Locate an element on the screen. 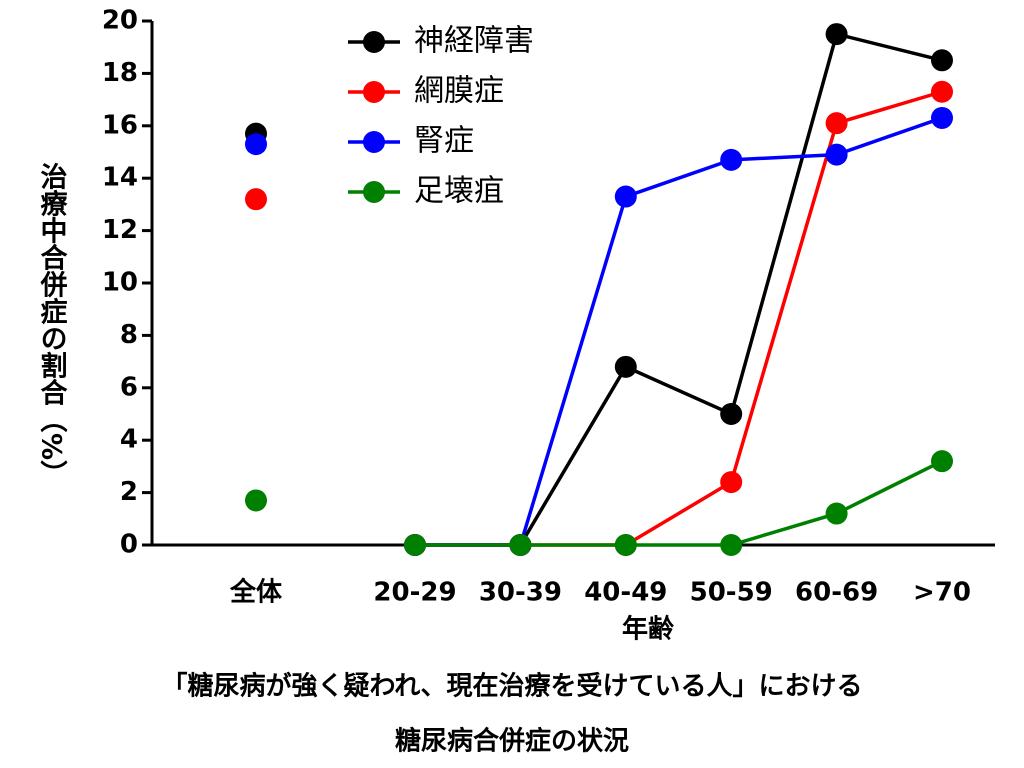  y-tick-label: 0 is located at coordinates (129, 545).